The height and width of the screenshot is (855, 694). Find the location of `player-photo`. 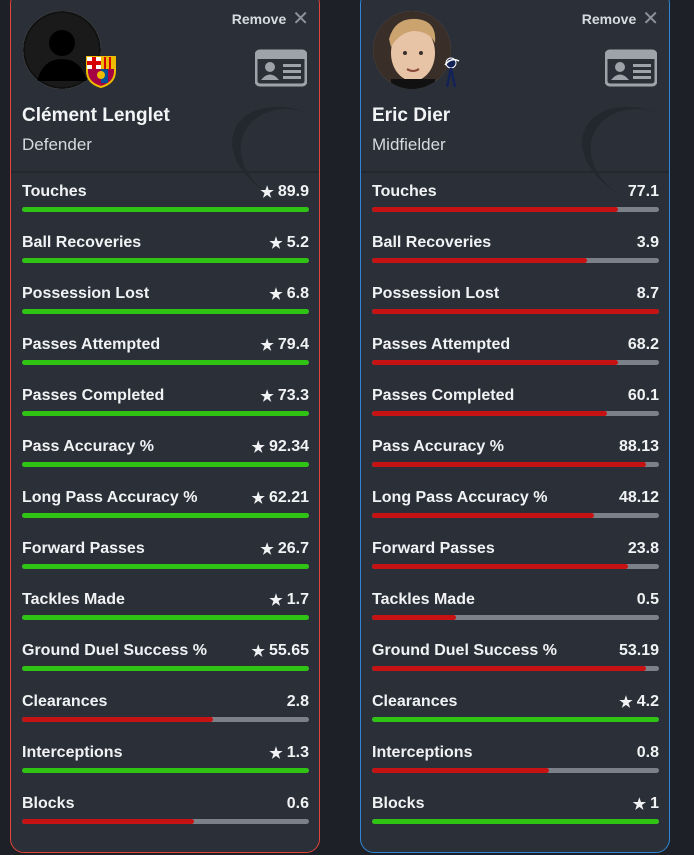

player-photo is located at coordinates (412, 50).